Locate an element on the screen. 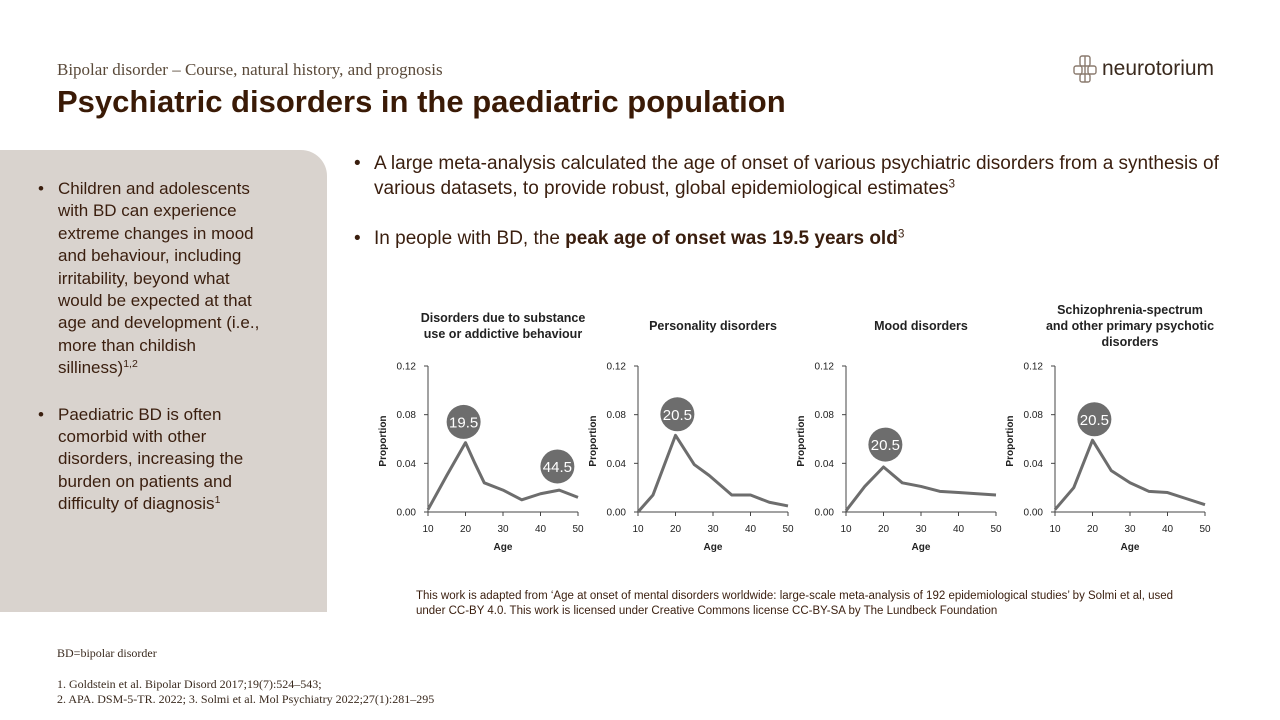  citation: 1 is located at coordinates (217, 500).